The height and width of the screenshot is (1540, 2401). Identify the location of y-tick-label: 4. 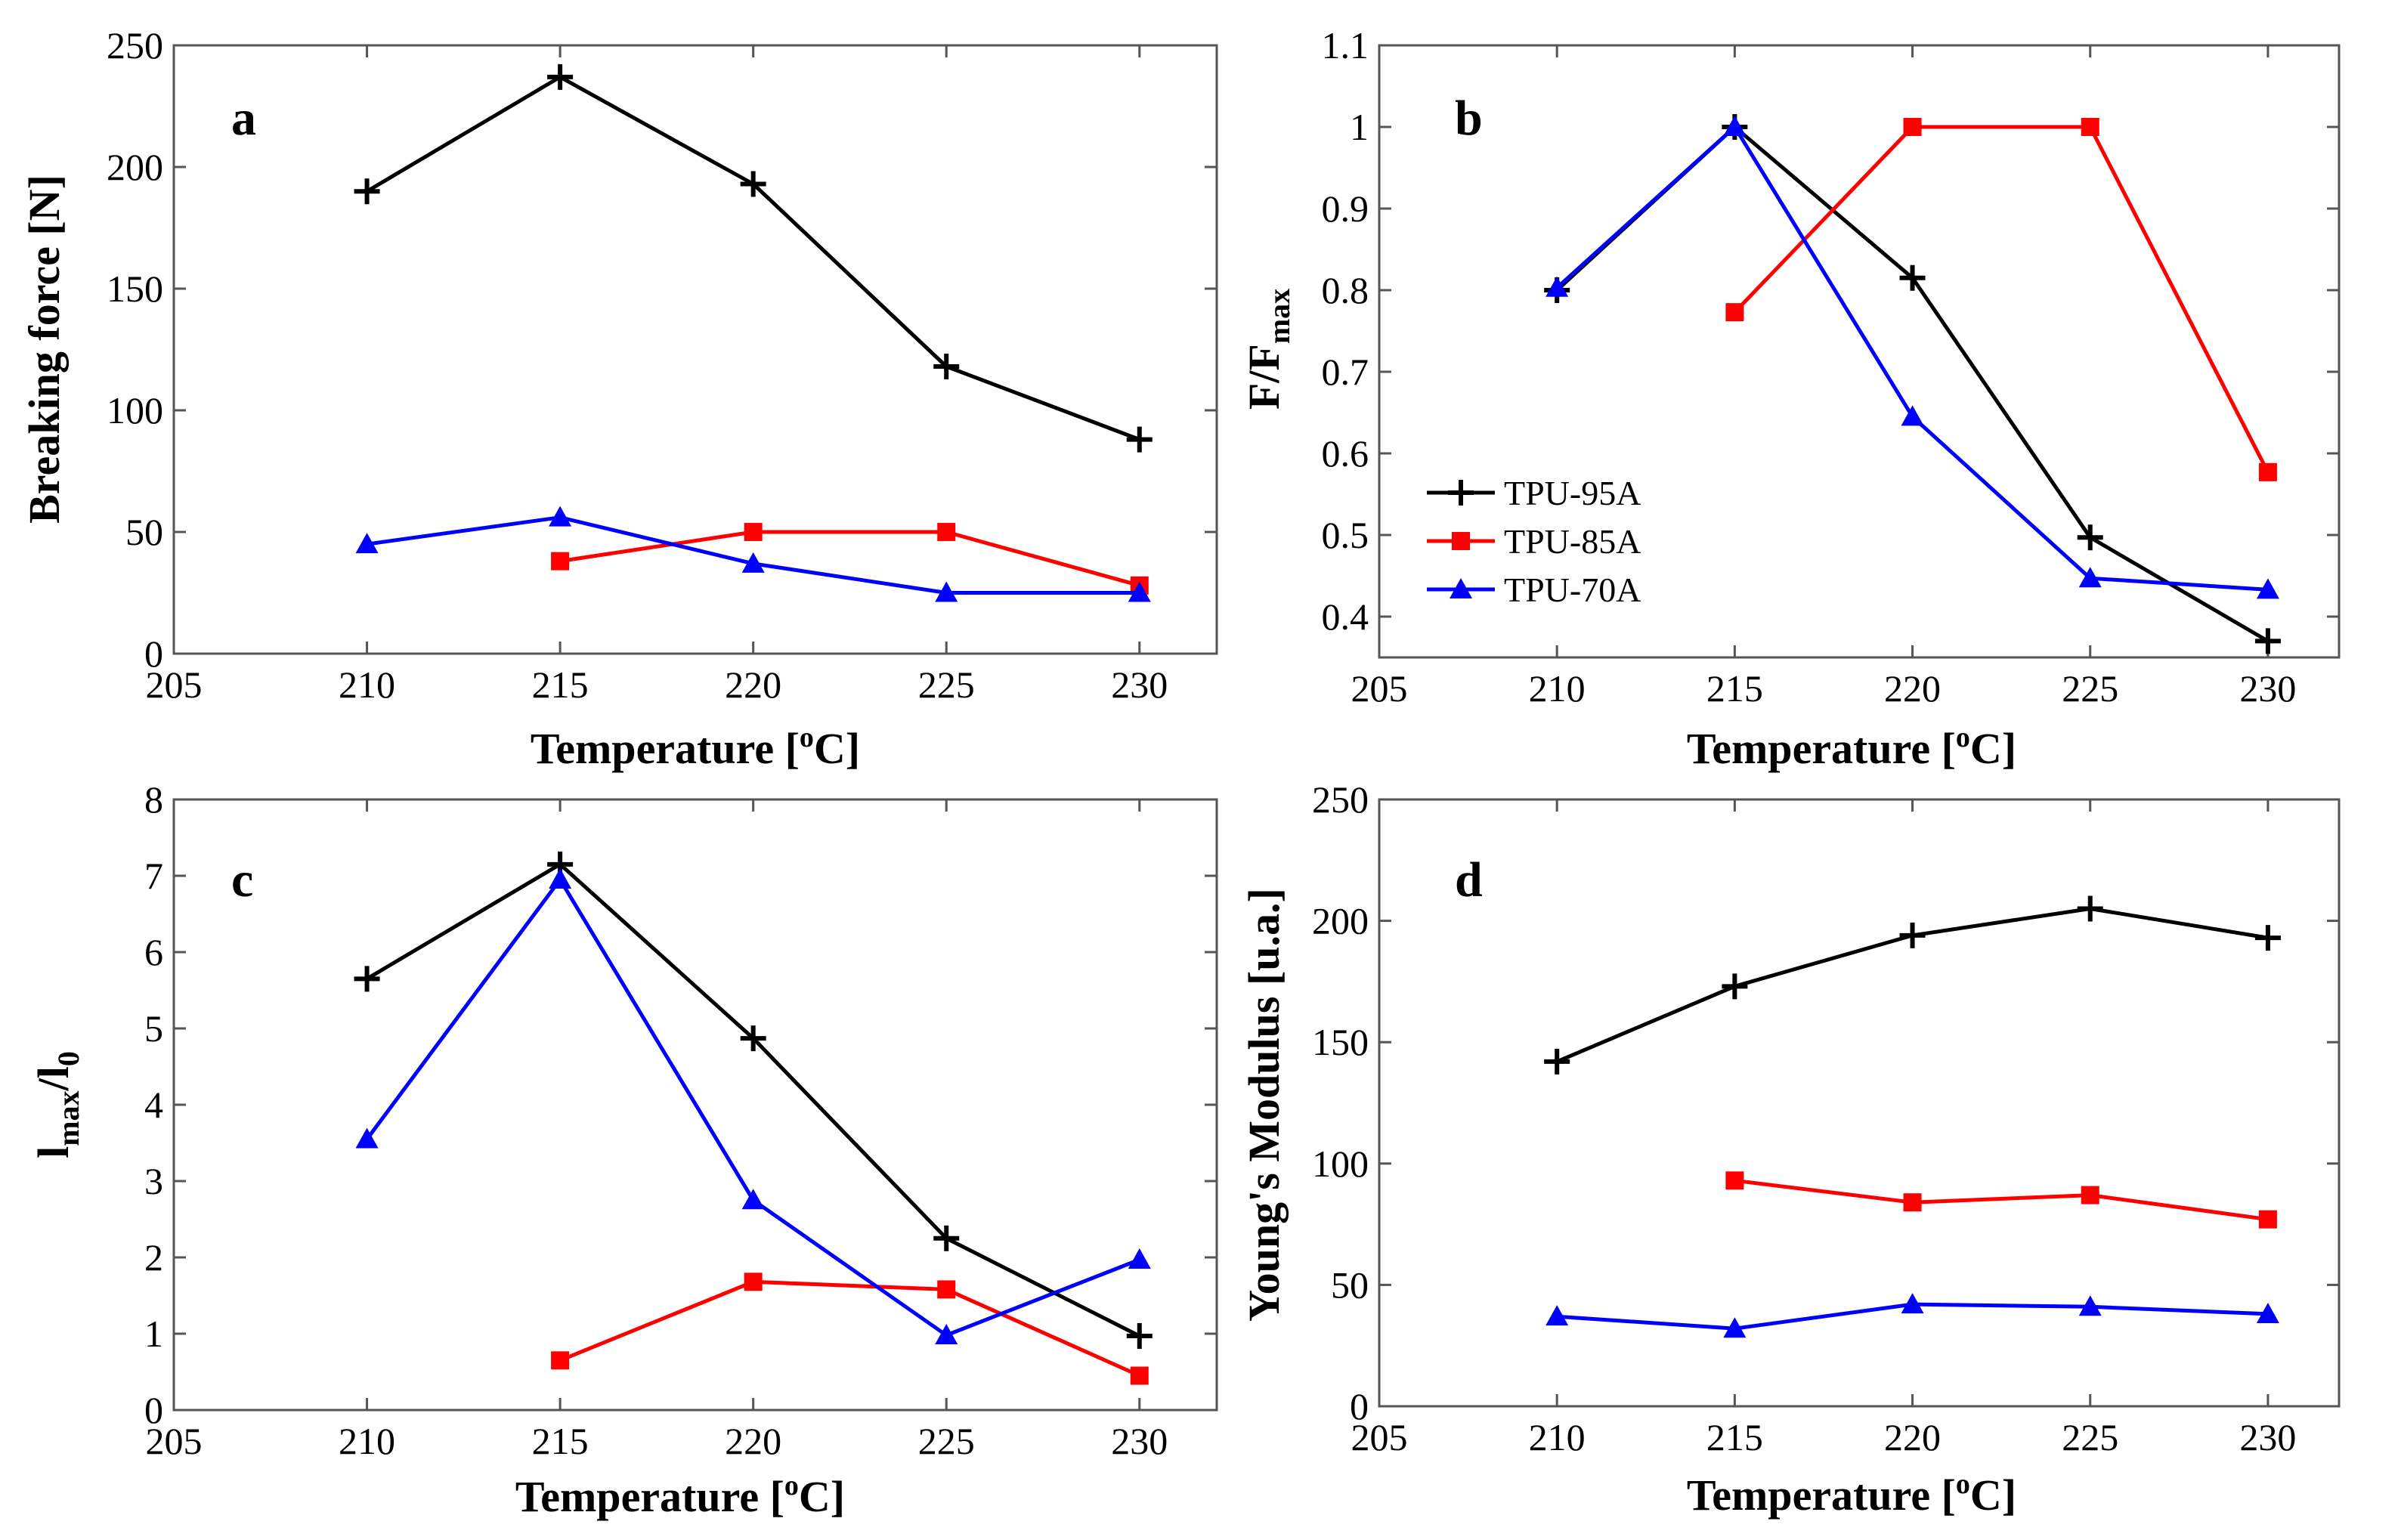
(153, 1105).